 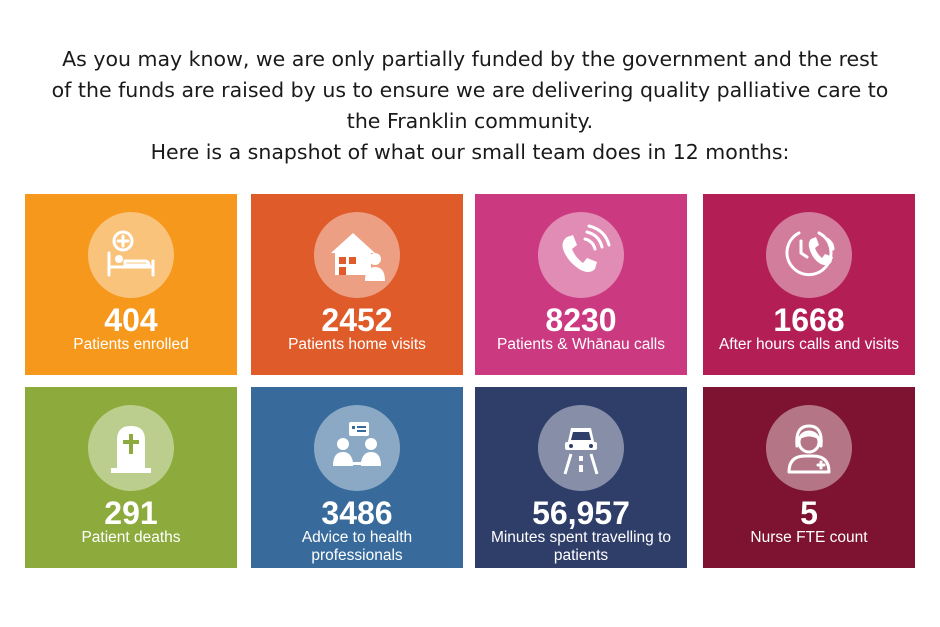 What do you see at coordinates (357, 320) in the screenshot?
I see `stat-value: 2452` at bounding box center [357, 320].